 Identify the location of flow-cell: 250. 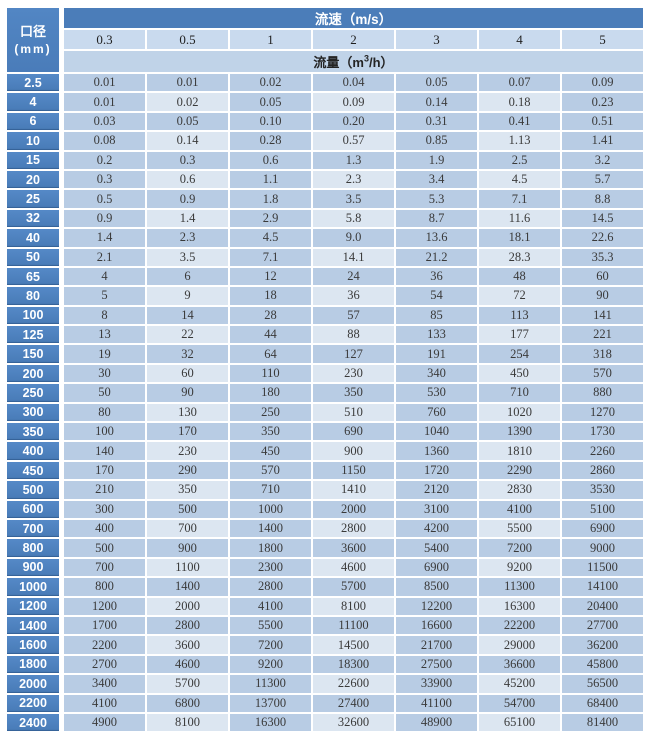
(270, 412).